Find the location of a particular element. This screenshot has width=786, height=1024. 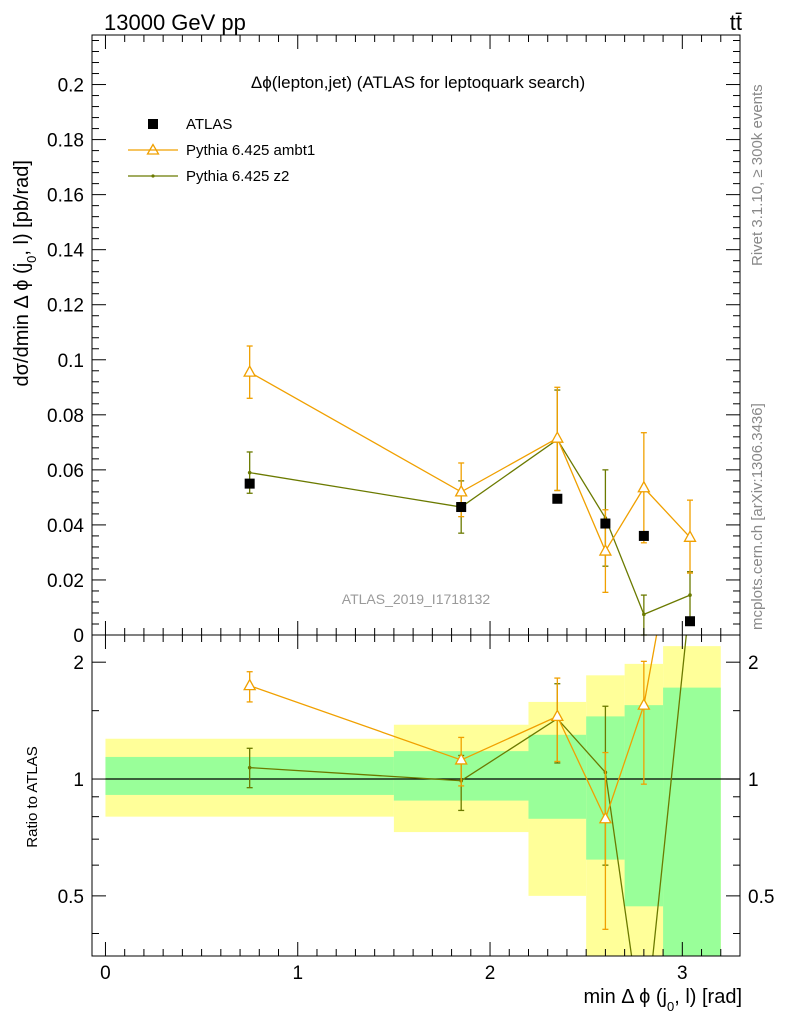

watermark: ATLAS_2019_I1718132 is located at coordinates (416, 599).